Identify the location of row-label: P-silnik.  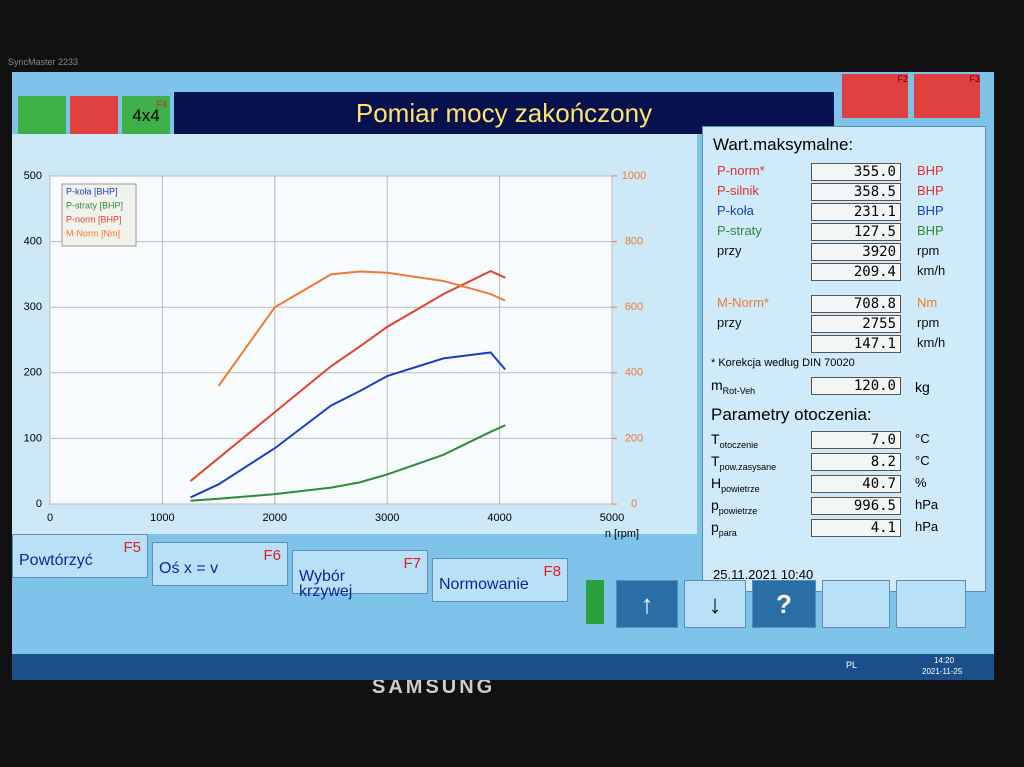
(738, 190).